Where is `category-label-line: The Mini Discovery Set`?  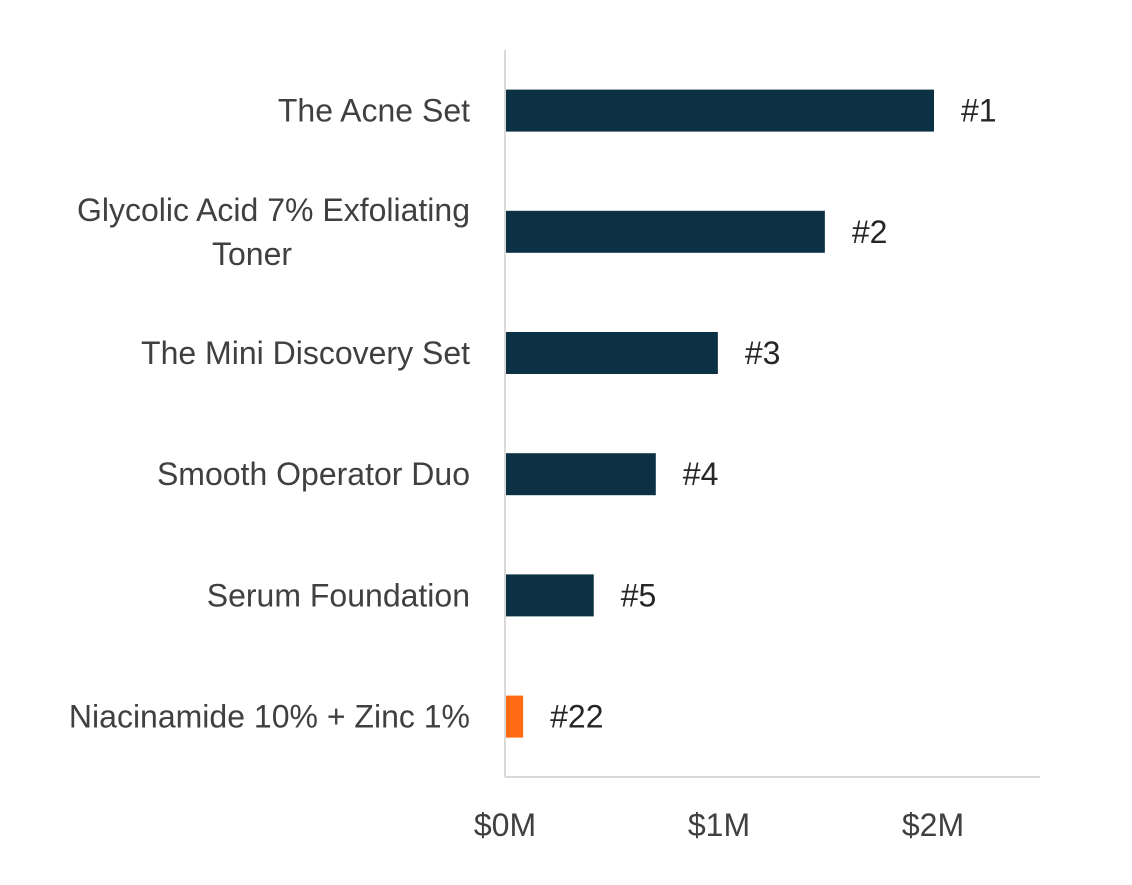 category-label-line: The Mini Discovery Set is located at coordinates (305, 353).